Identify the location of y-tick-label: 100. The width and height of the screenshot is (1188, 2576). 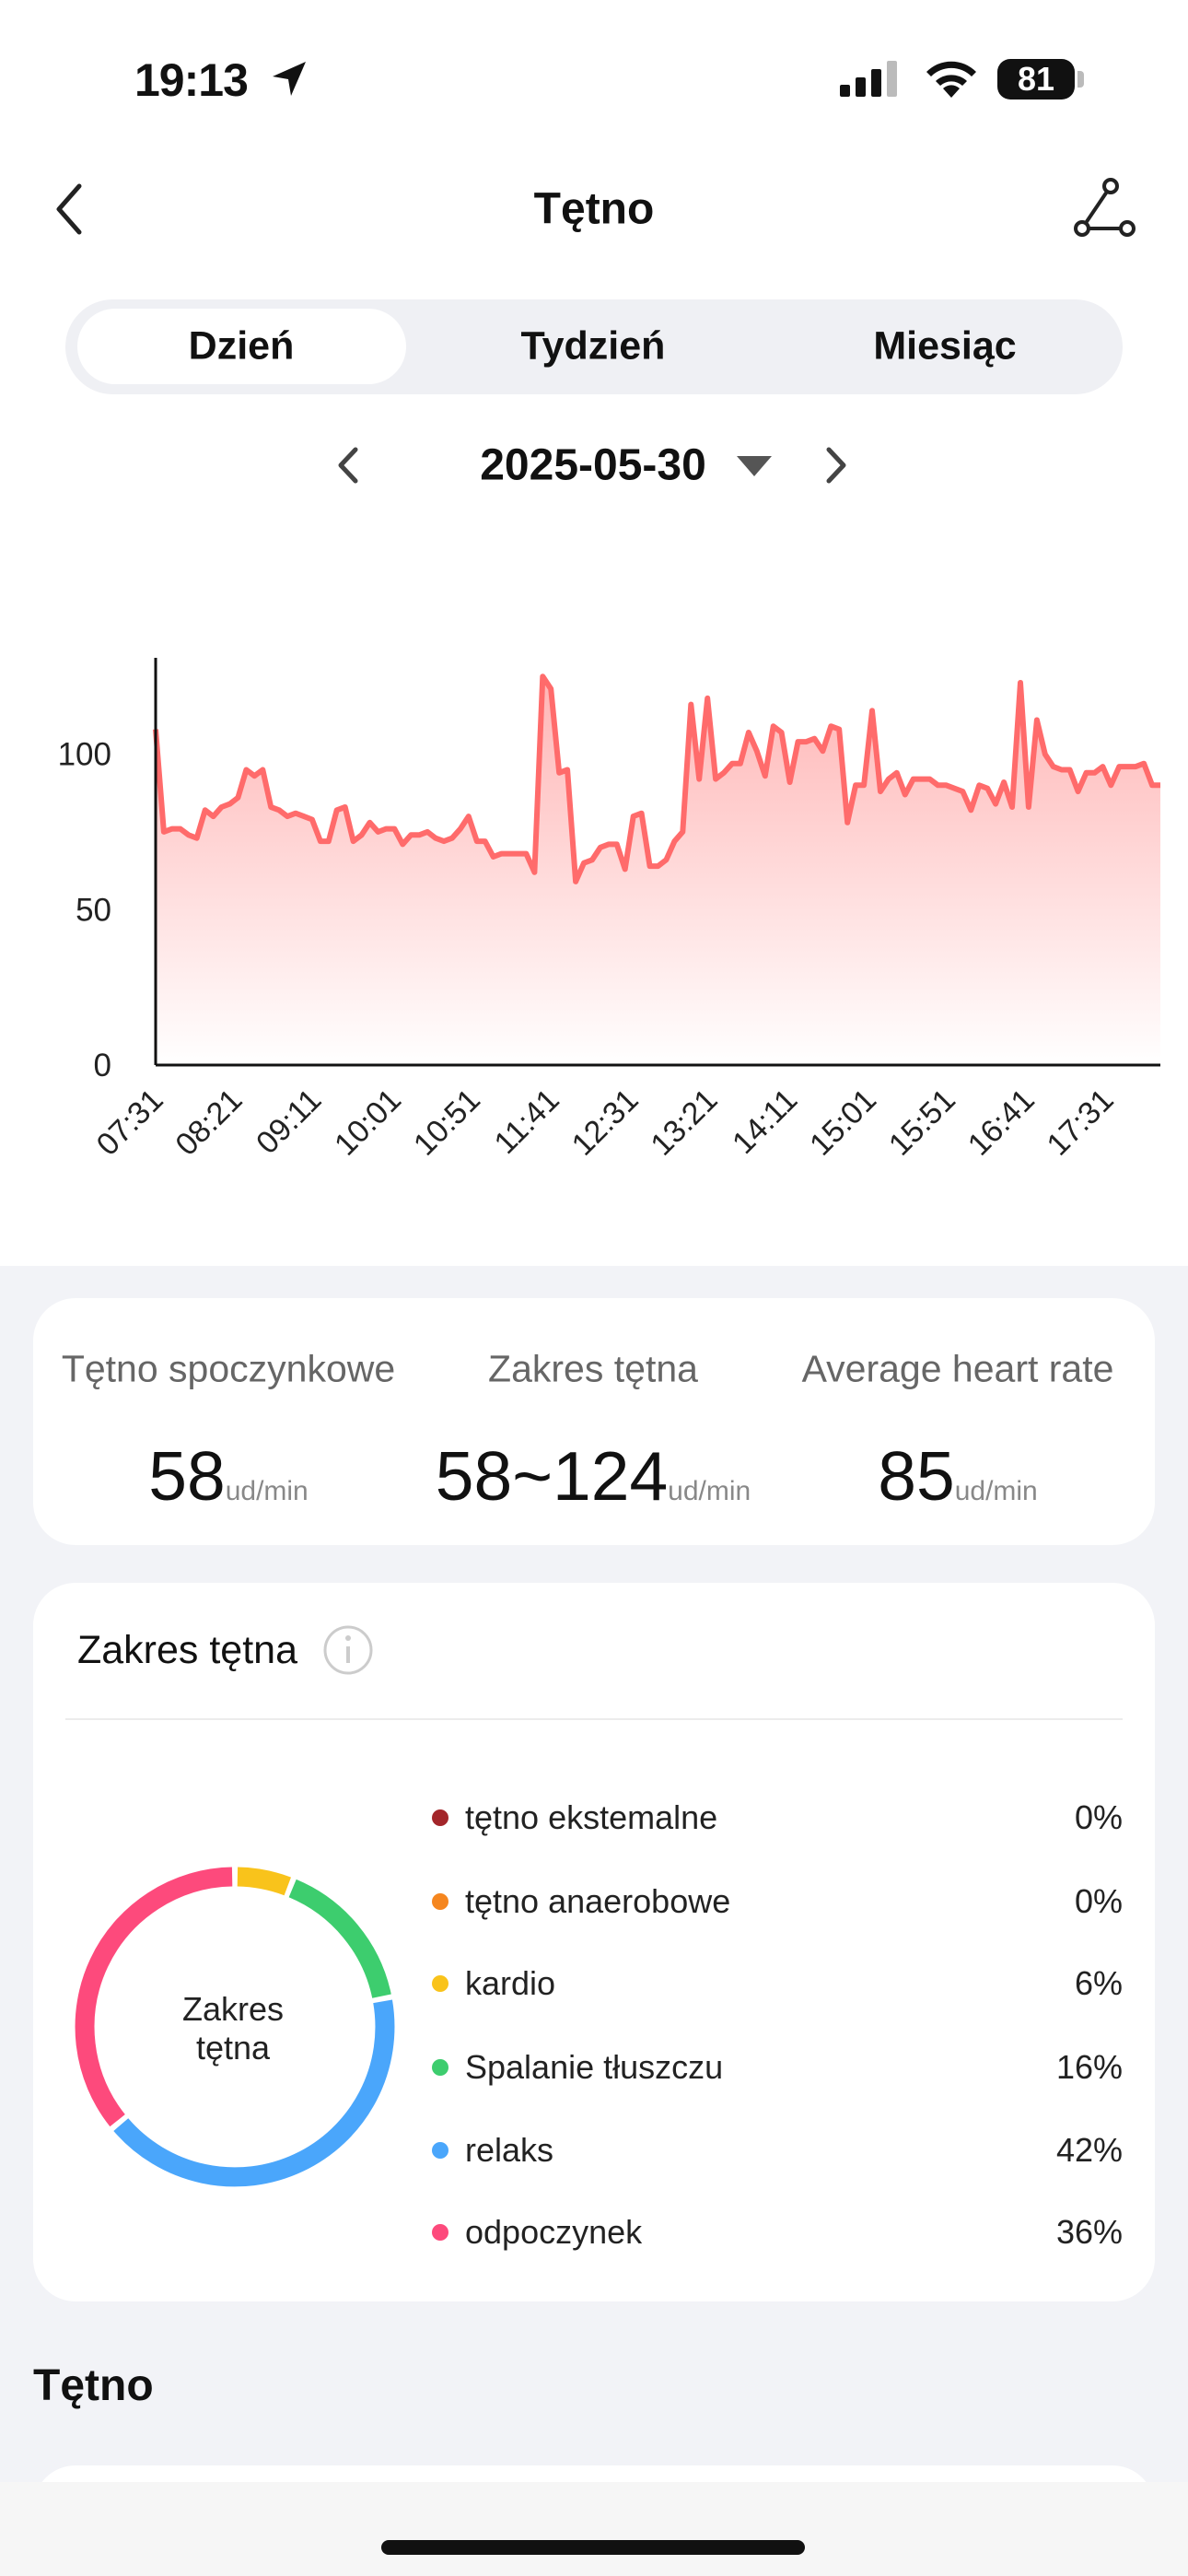
(84, 755).